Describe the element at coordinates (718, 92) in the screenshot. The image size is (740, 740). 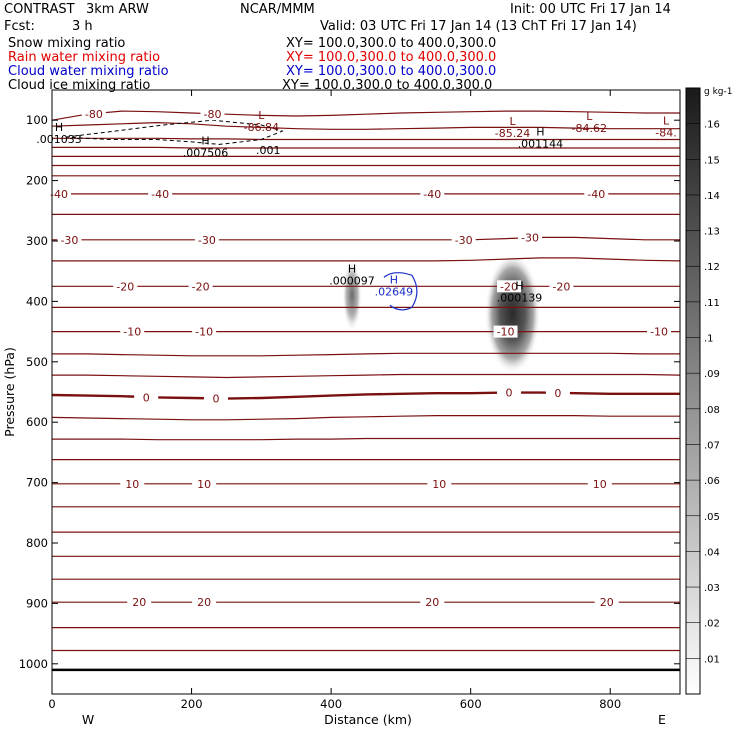
I see `colorbar-unit: g kg-1` at that location.